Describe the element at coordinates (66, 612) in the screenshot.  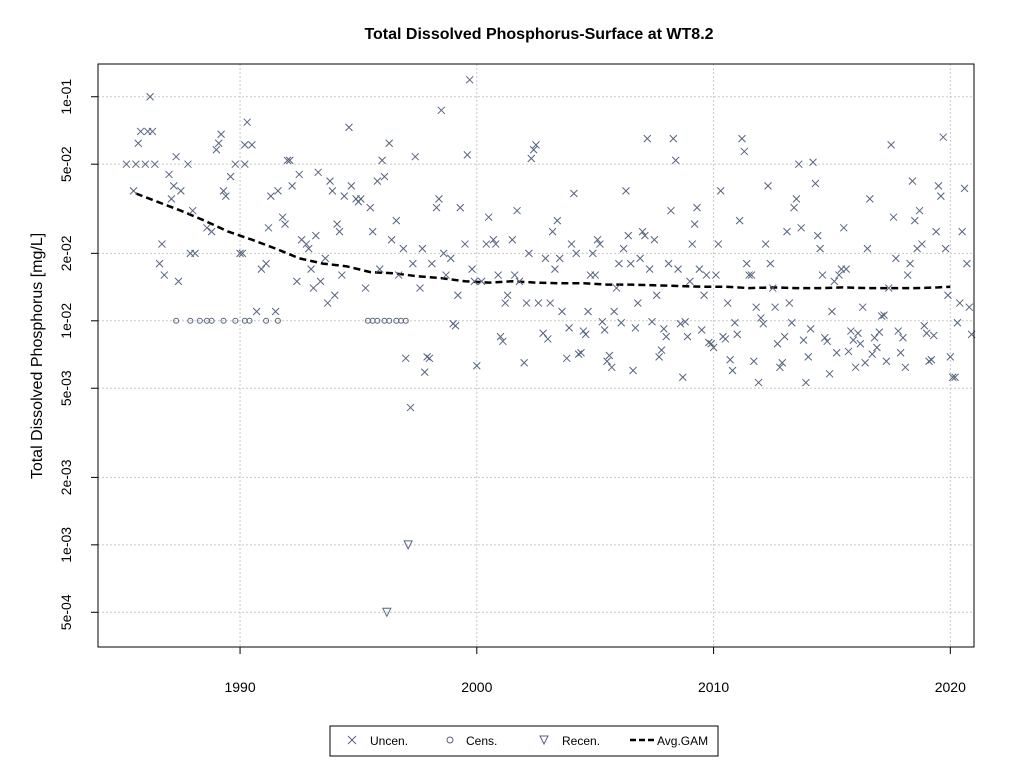
I see `y-tick-label: 5e-04` at that location.